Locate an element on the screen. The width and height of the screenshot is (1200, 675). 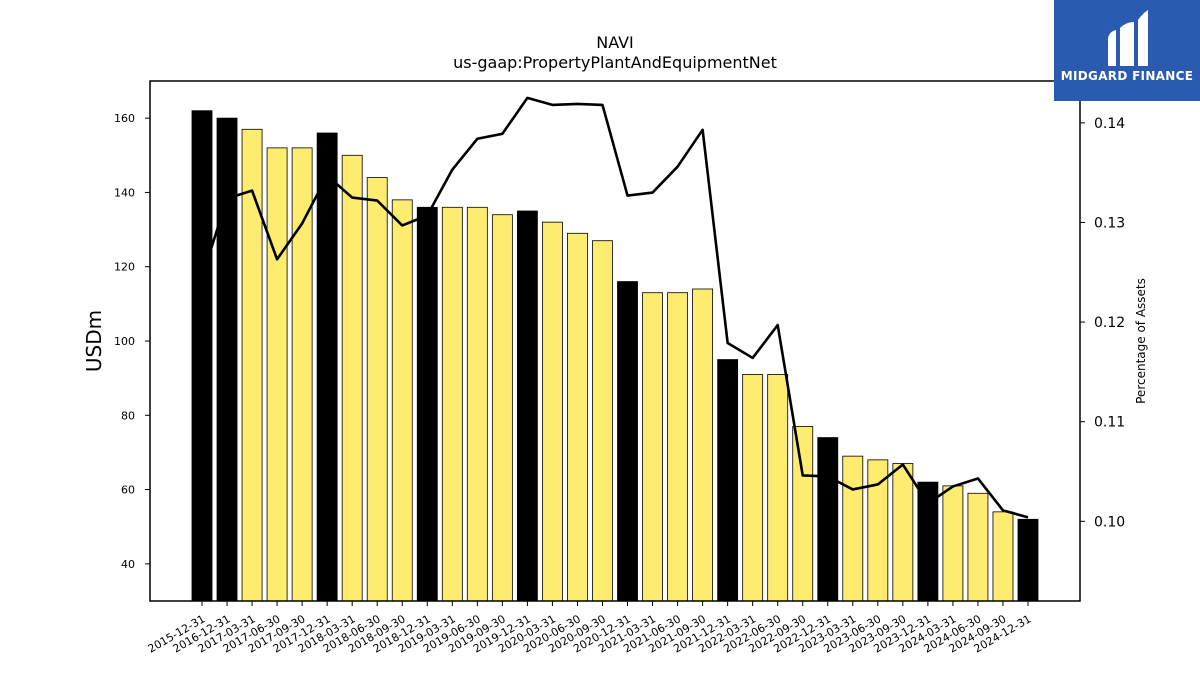
y-tick-label: 140 is located at coordinates (124, 192).